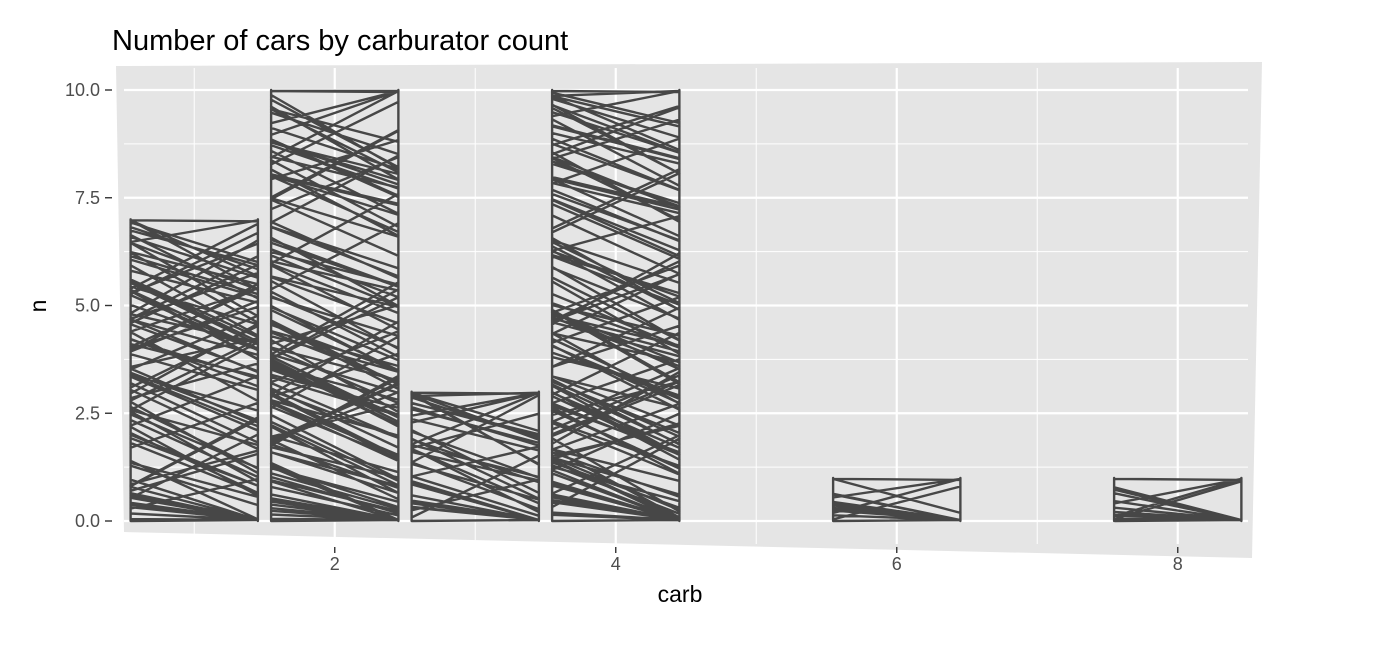 This screenshot has width=1382, height=664. I want to click on y-tick-label: 2.5, so click(87, 413).